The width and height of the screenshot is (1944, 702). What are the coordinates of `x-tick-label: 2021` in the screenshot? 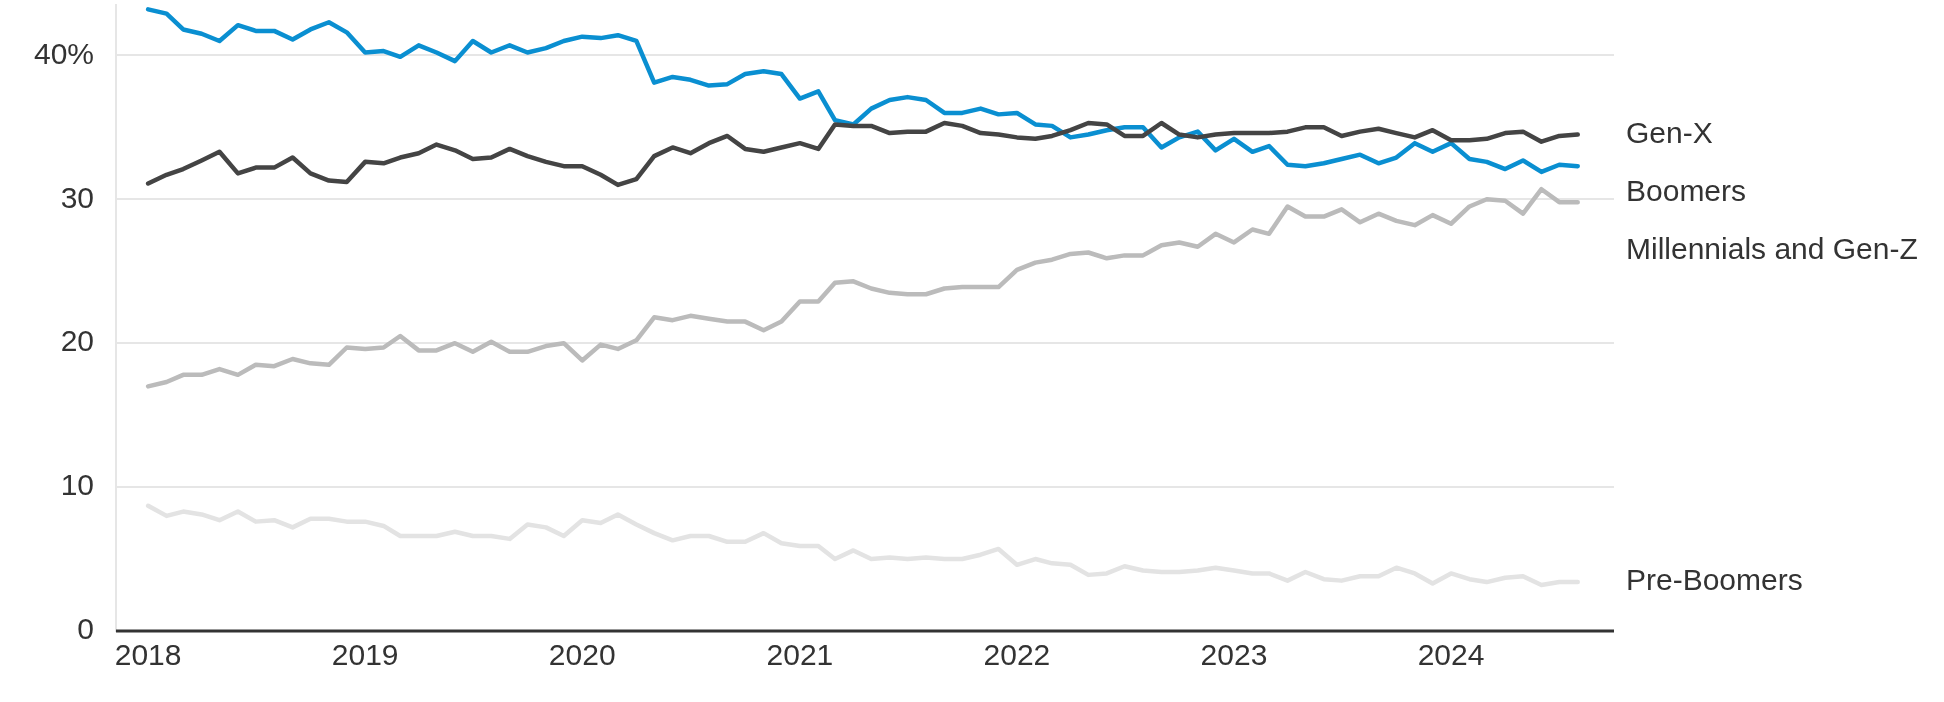 It's located at (800, 655).